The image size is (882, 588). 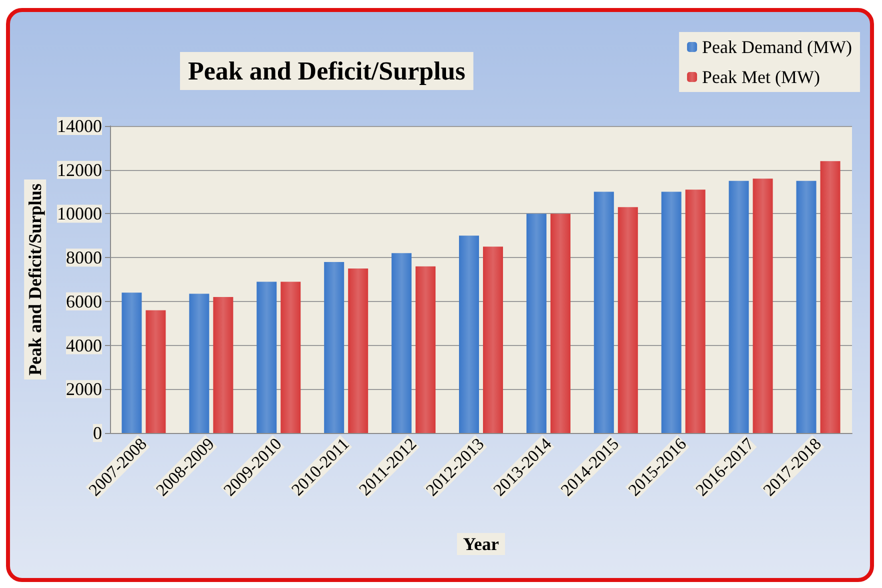 What do you see at coordinates (327, 71) in the screenshot?
I see `chart-title: Peak and Deficit/Surplus` at bounding box center [327, 71].